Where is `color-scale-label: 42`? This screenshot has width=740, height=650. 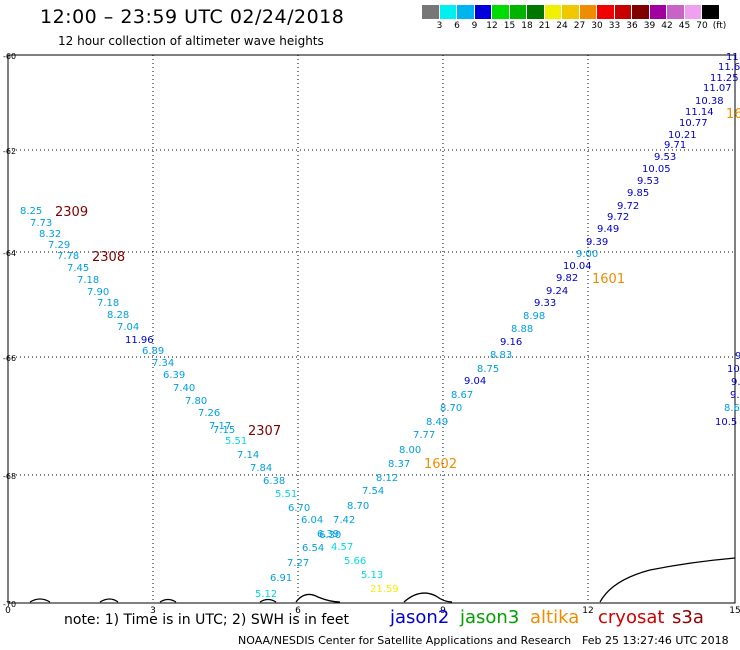 color-scale-label: 42 is located at coordinates (667, 26).